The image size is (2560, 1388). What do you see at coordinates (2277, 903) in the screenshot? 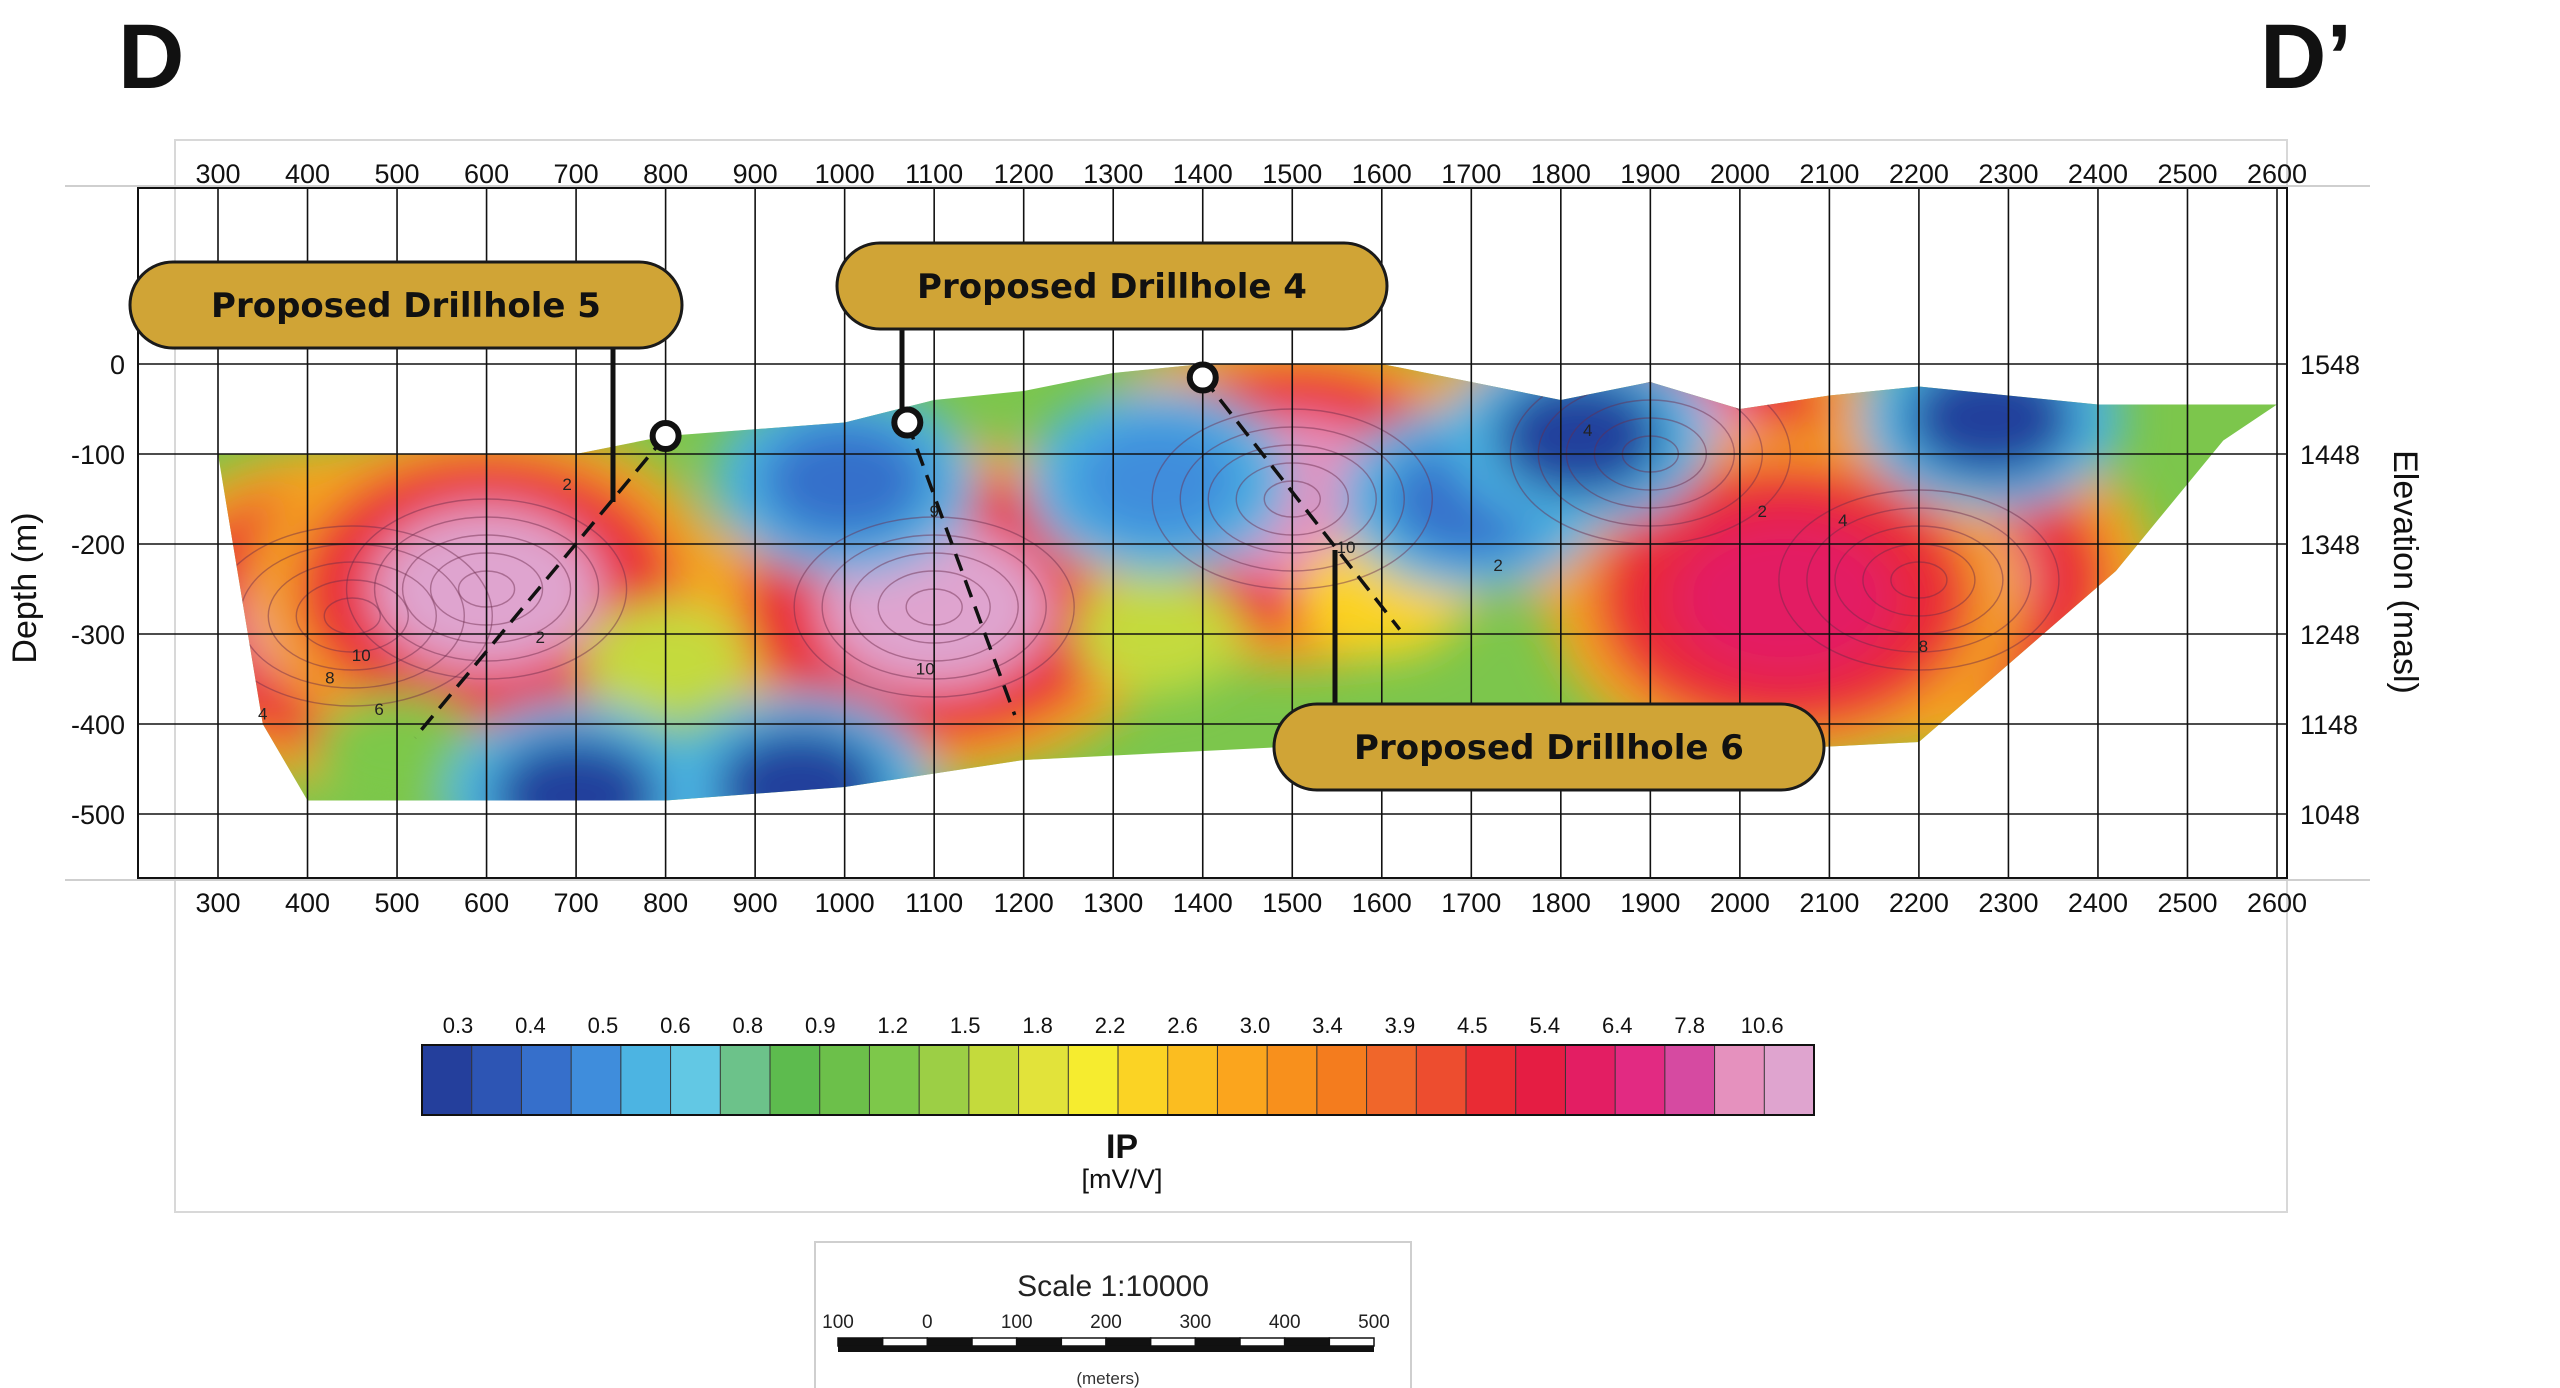
I see `x-tick-label: 2600` at bounding box center [2277, 903].